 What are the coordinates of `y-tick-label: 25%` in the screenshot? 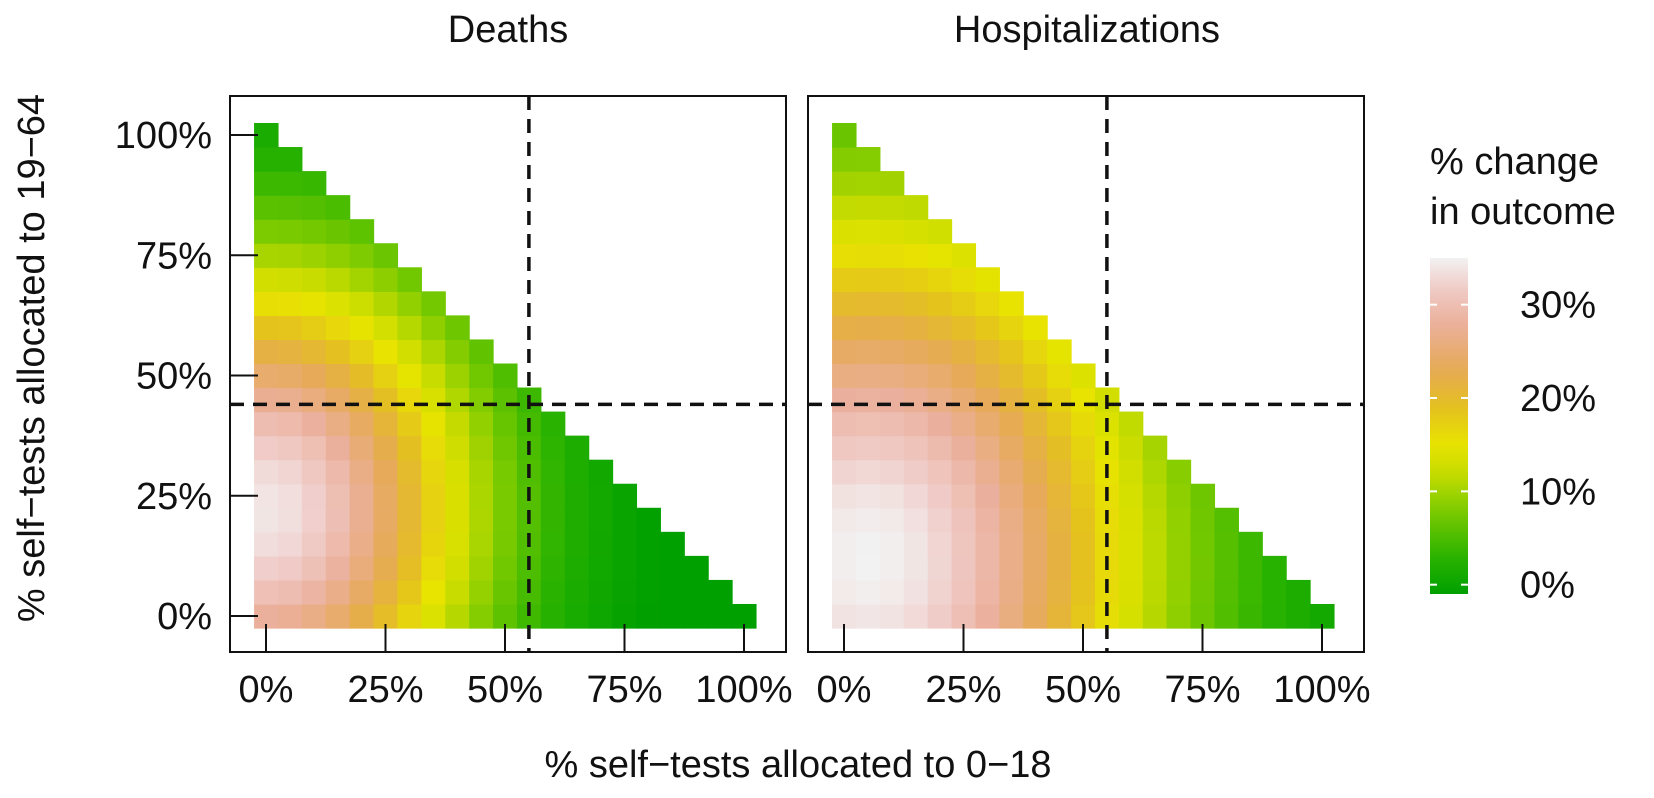 It's located at (174, 497).